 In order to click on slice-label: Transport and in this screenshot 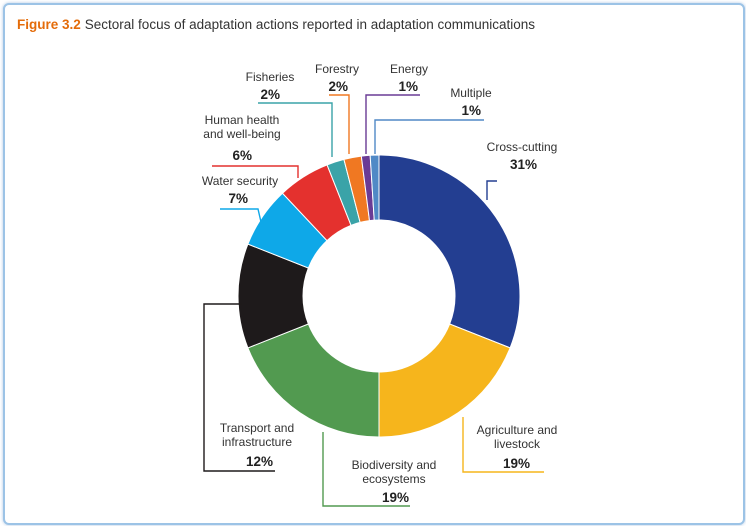, I will do `click(257, 428)`.